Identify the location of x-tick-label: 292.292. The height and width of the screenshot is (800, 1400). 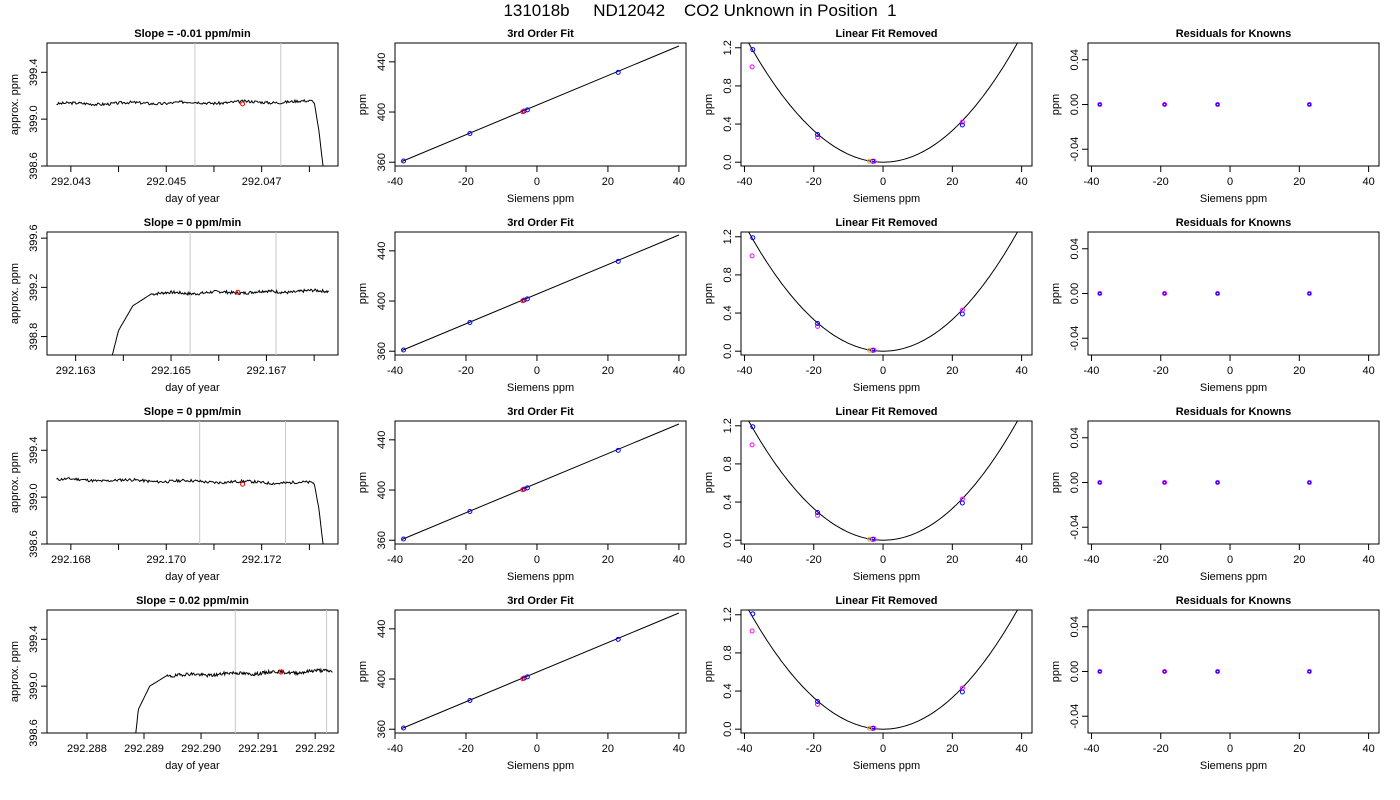
(315, 749).